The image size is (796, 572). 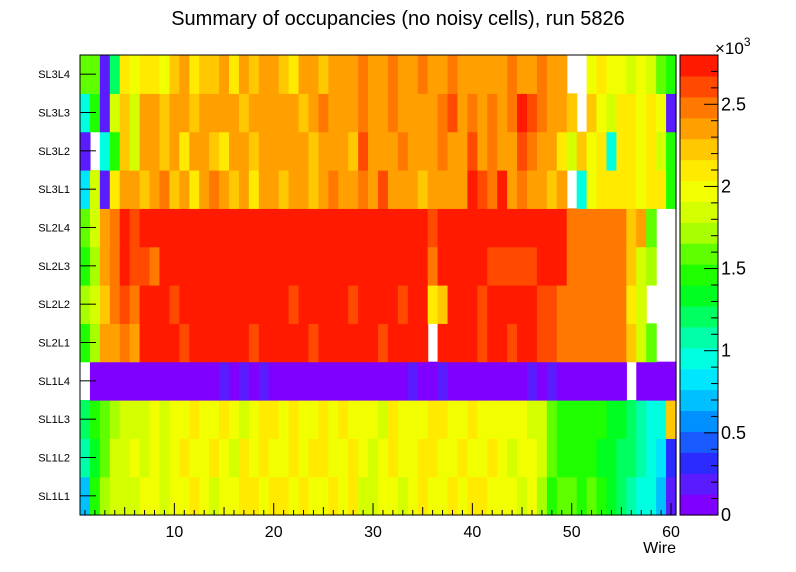 I want to click on color-scale-tick-label: 1, so click(x=726, y=351).